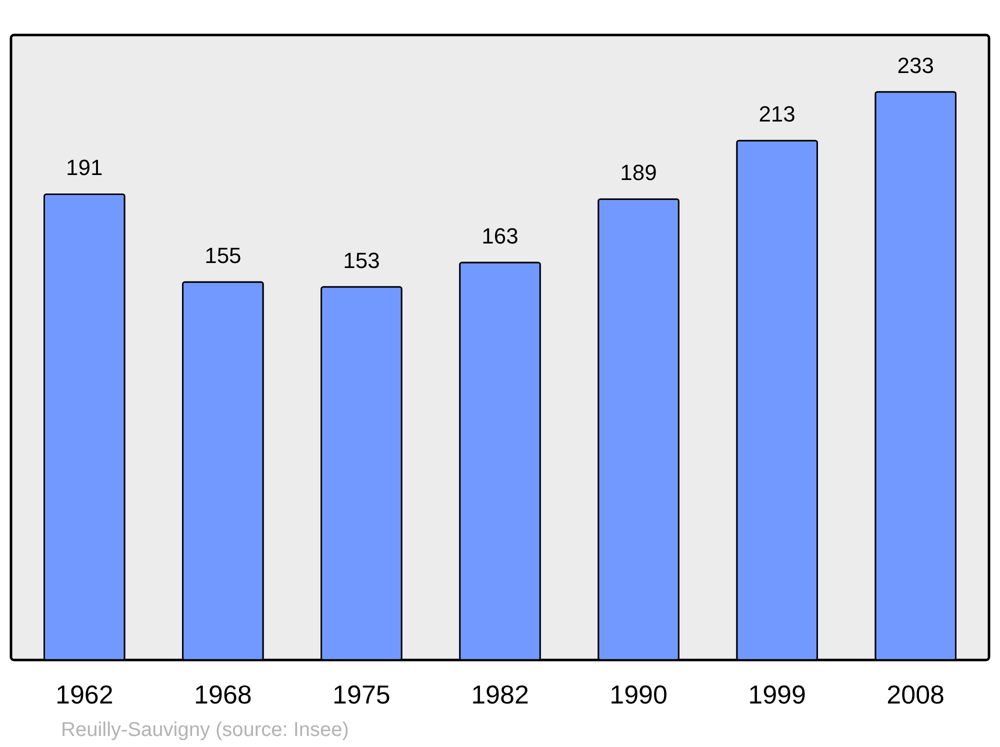 The height and width of the screenshot is (747, 1000). What do you see at coordinates (915, 65) in the screenshot?
I see `data-label: 233` at bounding box center [915, 65].